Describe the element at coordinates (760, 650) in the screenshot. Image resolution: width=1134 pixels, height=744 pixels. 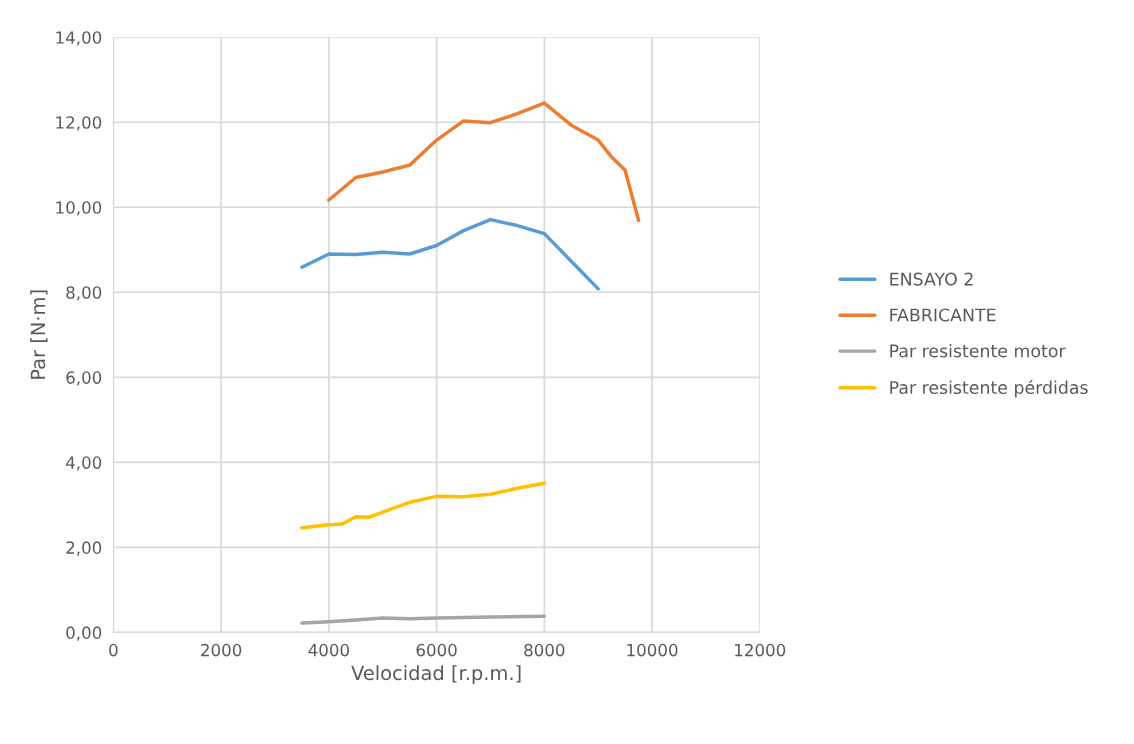
I see `x-tick-label: 12000` at that location.